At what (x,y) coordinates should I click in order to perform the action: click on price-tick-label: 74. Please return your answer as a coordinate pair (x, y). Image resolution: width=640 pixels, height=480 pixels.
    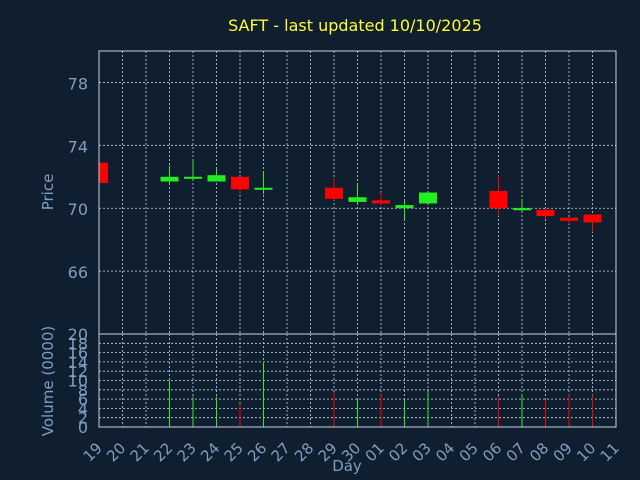
    Looking at the image, I should click on (78, 146).